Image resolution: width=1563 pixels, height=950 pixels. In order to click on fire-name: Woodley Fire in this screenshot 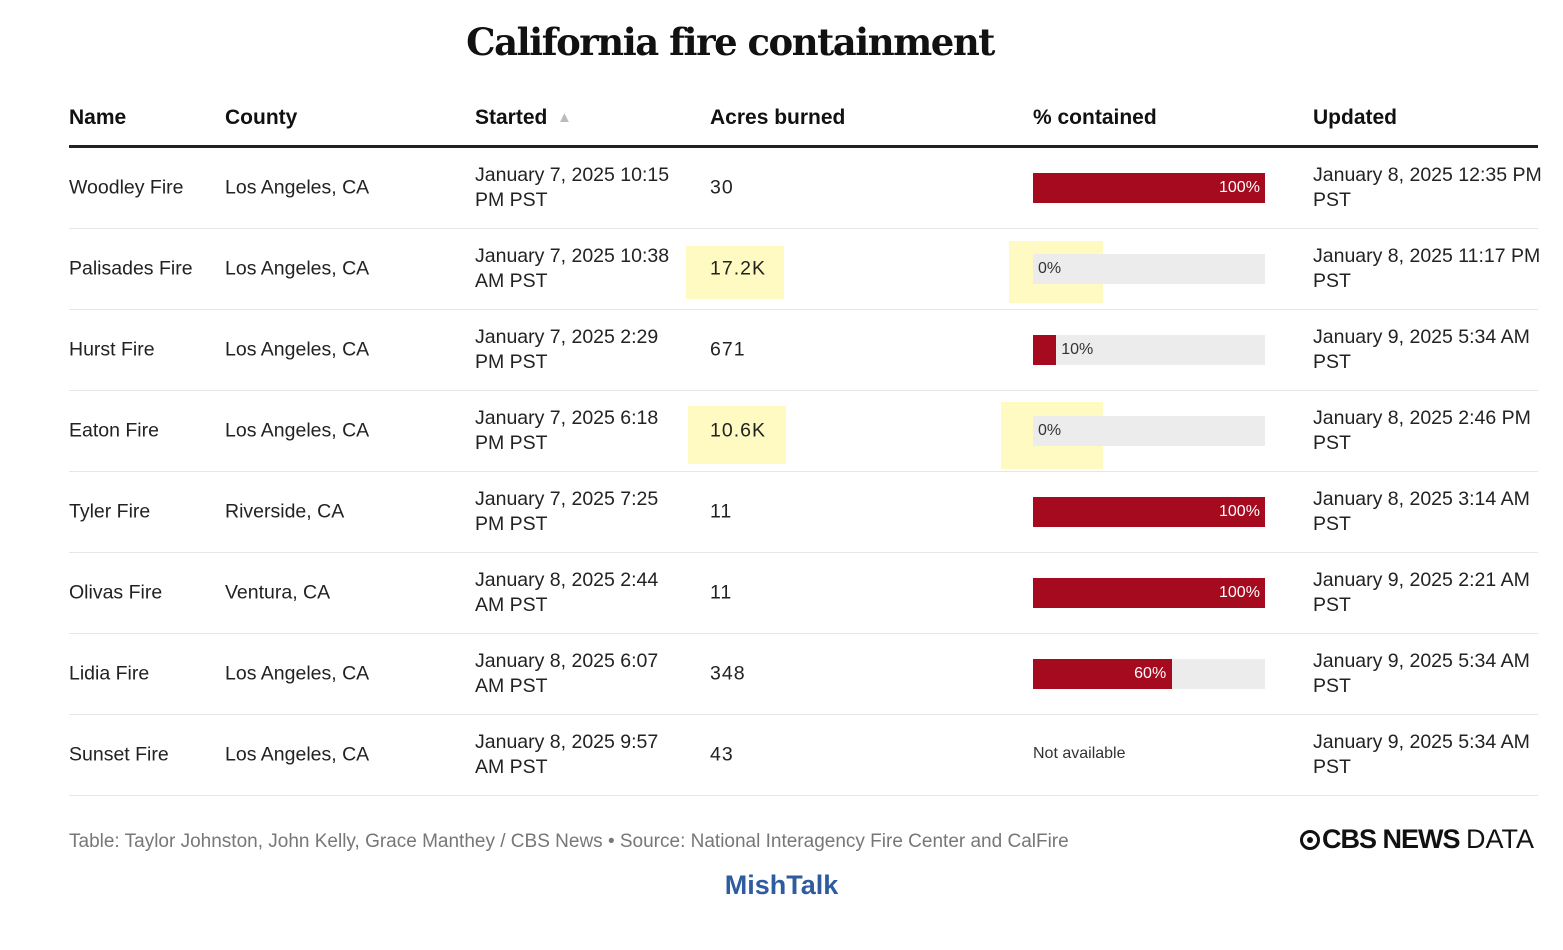, I will do `click(126, 187)`.